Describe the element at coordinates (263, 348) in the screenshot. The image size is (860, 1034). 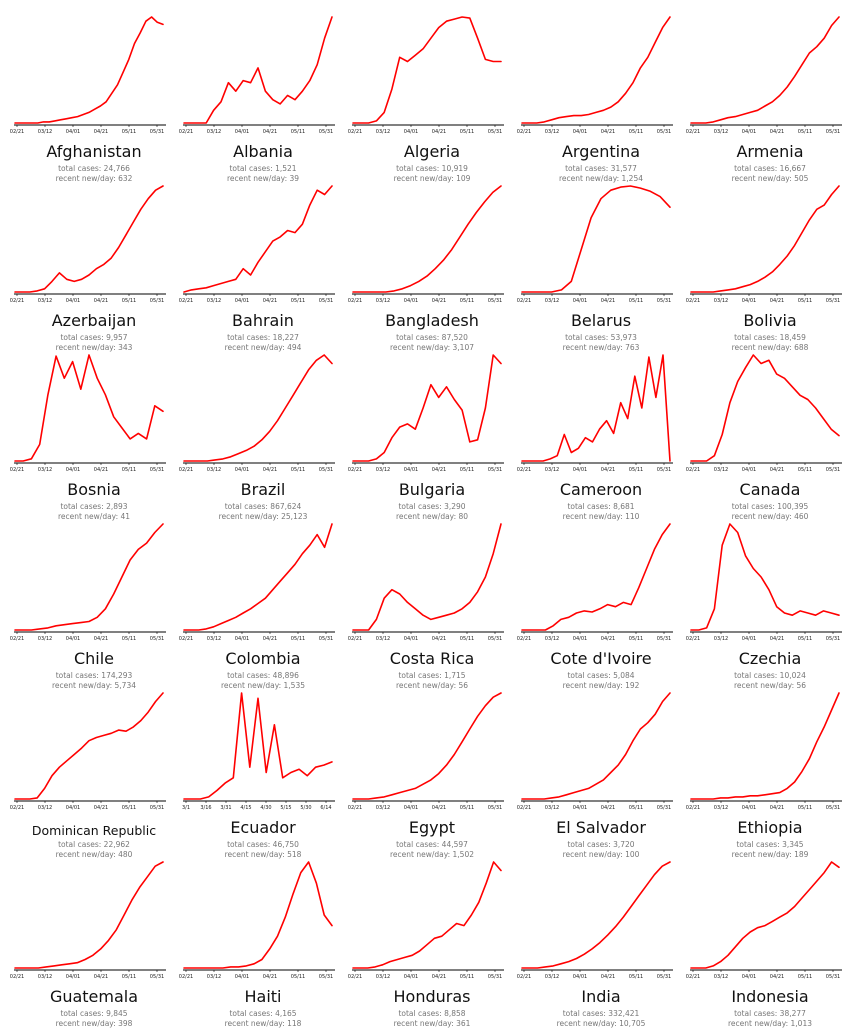
I see `recent-new-per-day-stat: recent new/day: 494` at that location.